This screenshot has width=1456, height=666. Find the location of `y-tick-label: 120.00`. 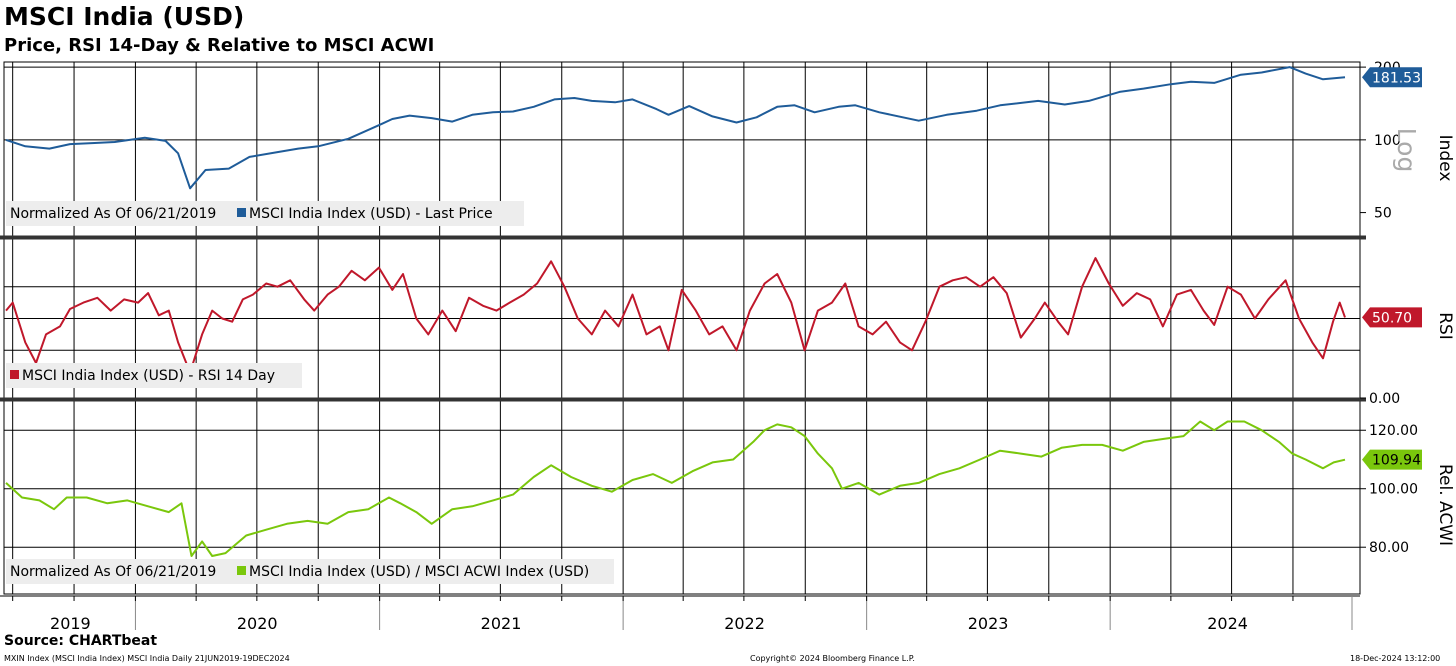

y-tick-label: 120.00 is located at coordinates (1393, 431).